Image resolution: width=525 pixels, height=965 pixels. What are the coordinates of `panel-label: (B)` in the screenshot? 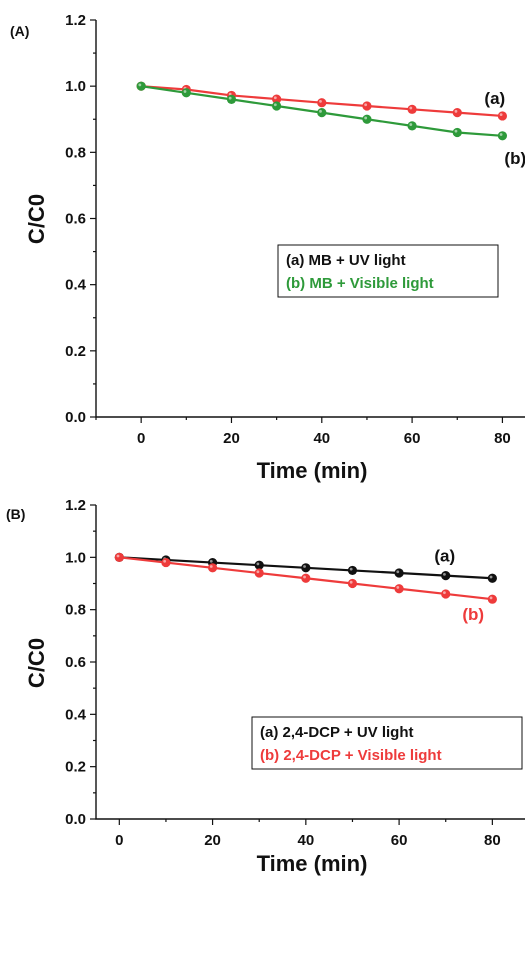 It's located at (15, 514).